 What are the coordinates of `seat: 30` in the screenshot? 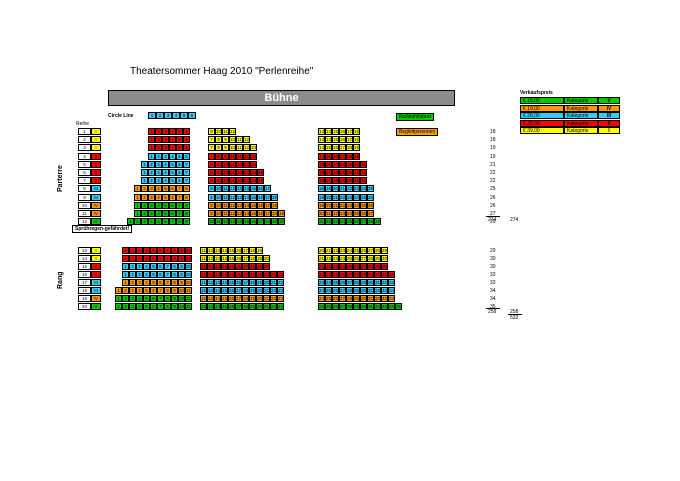 It's located at (384, 258).